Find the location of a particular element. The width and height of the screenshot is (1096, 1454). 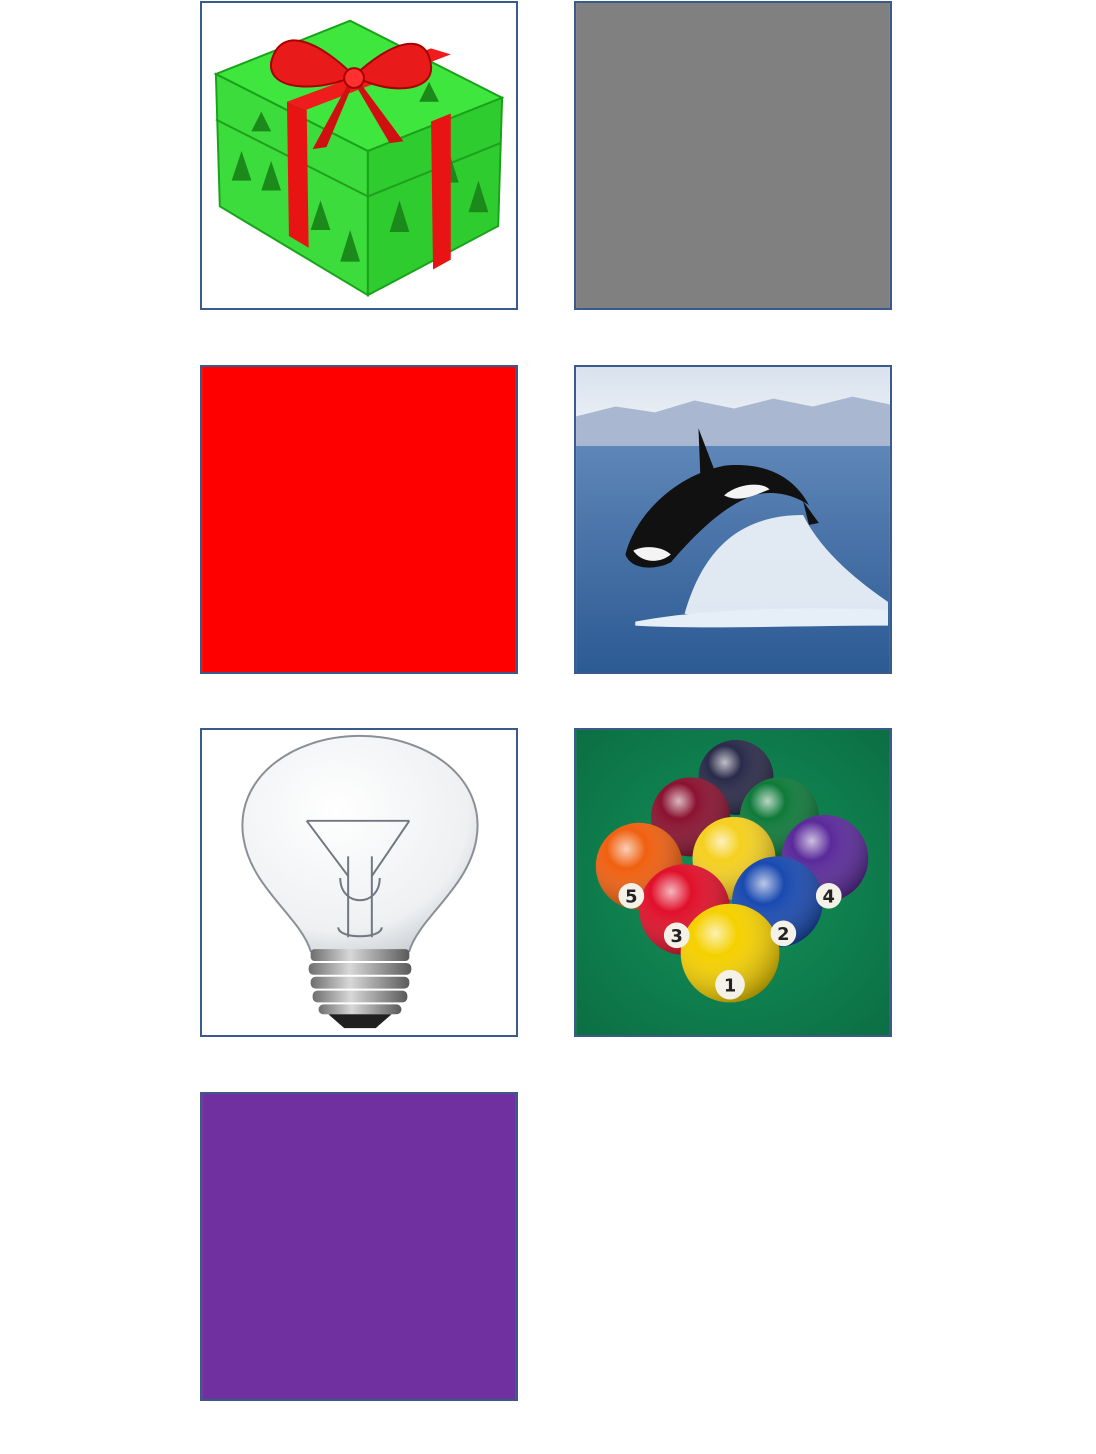

gift-box-icon is located at coordinates (359, 155).